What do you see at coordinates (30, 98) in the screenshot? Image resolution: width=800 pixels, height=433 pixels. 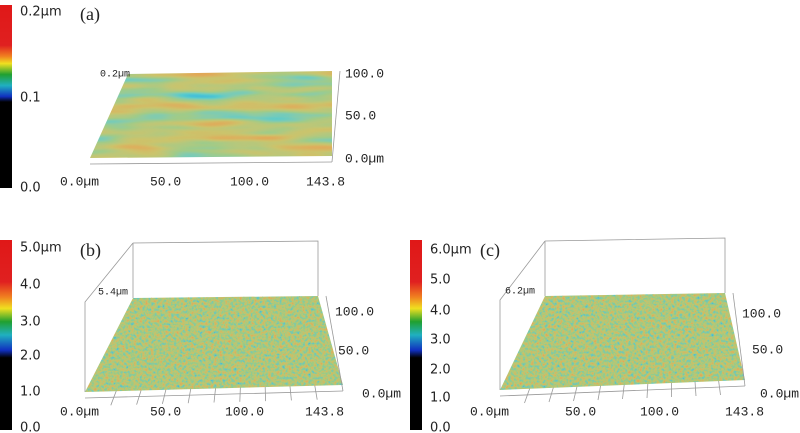 I see `colorbar-label: 0.1` at bounding box center [30, 98].